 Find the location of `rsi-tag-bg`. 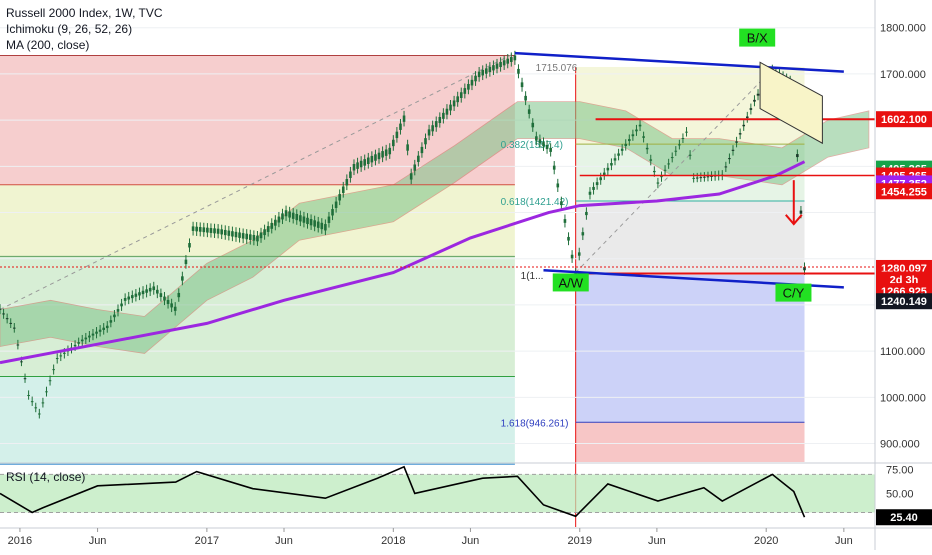

rsi-tag-bg is located at coordinates (904, 517).